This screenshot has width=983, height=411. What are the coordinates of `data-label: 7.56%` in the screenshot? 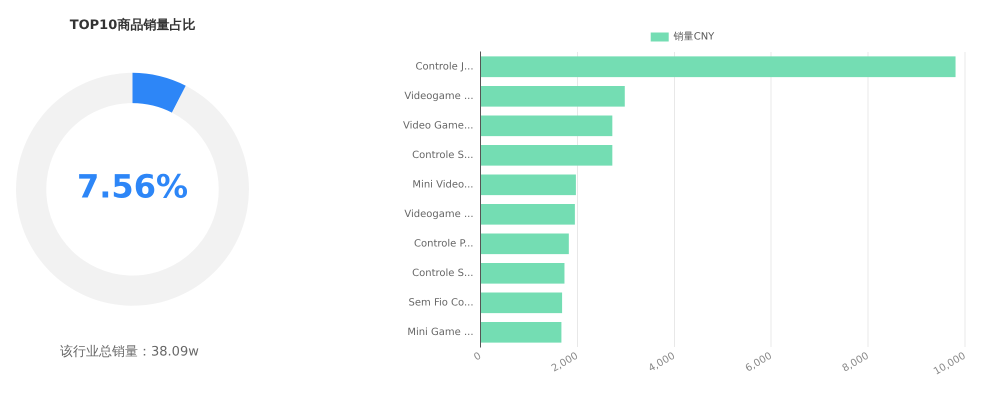 It's located at (132, 187).